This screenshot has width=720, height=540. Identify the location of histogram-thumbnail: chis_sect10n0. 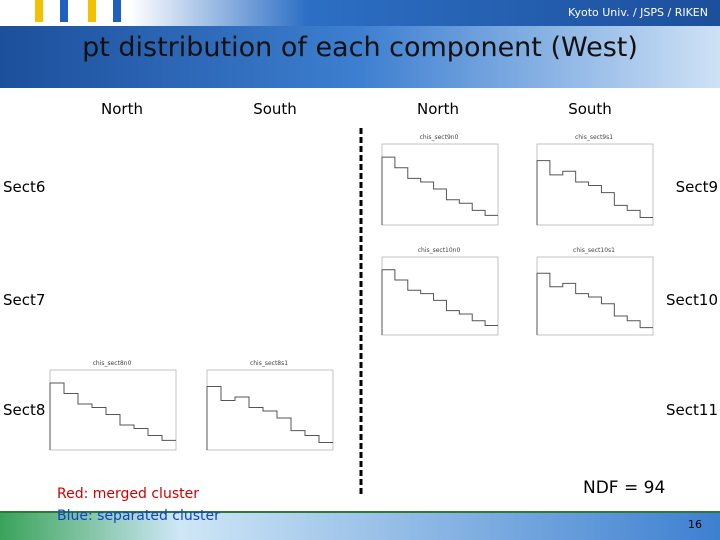
(440, 291).